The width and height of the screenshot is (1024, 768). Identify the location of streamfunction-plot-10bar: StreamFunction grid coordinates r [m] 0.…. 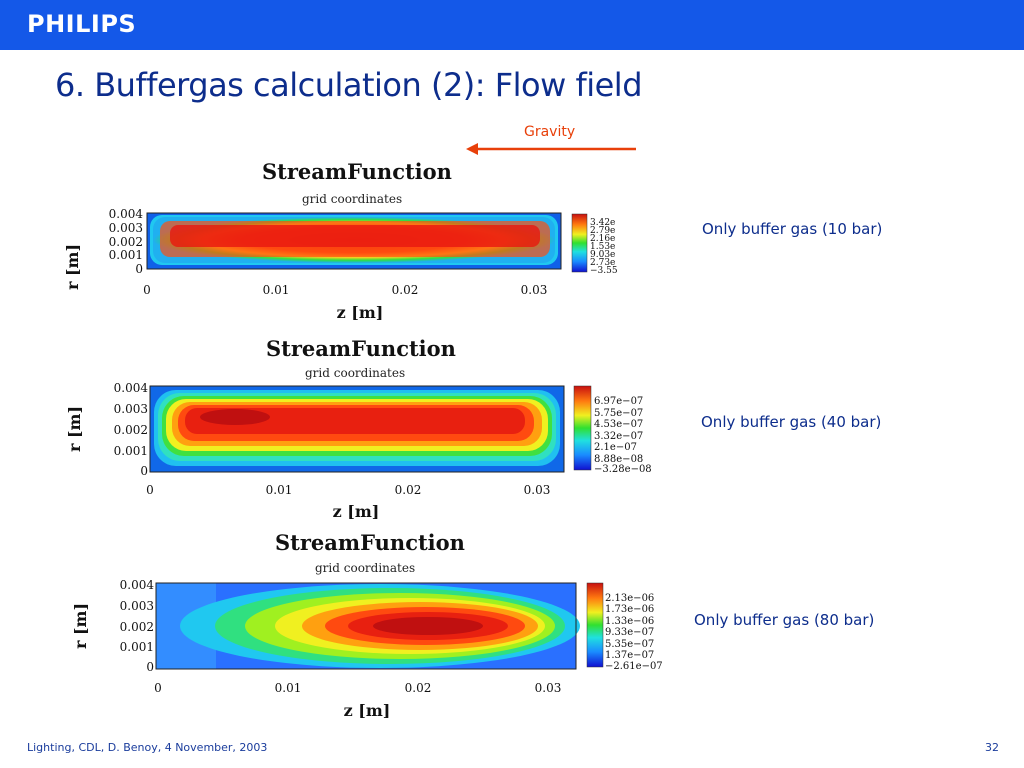
(340, 240).